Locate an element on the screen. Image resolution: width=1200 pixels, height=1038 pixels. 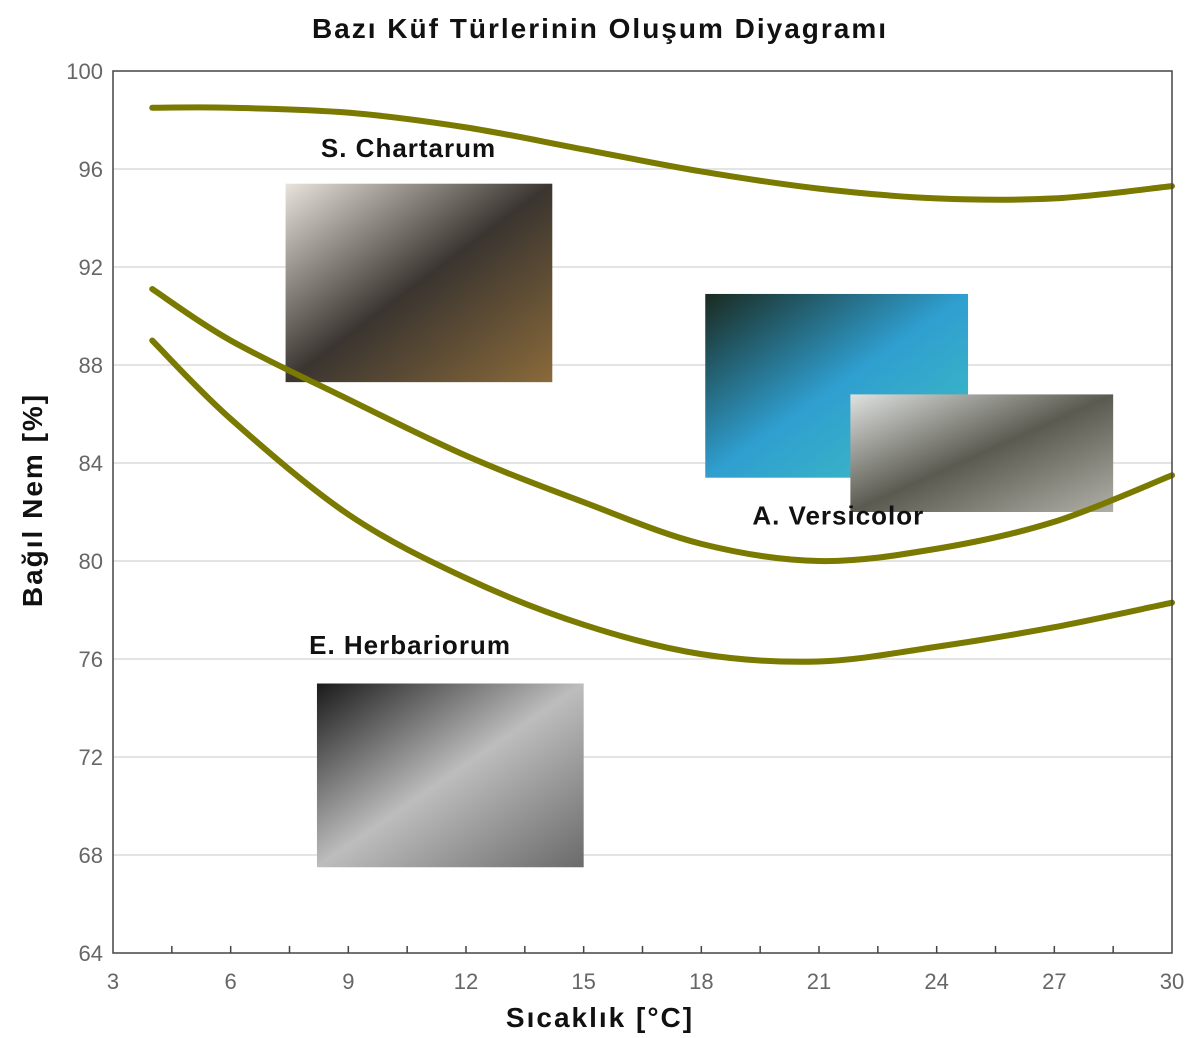
x-tick-label: 3 is located at coordinates (113, 981).